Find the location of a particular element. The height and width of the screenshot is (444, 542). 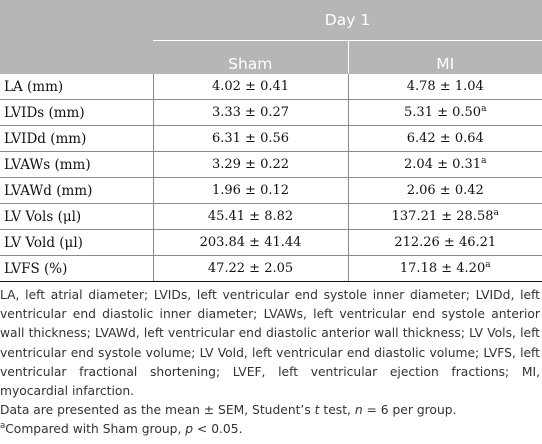

cell-value: 3.33 ± 0.27 is located at coordinates (250, 112).